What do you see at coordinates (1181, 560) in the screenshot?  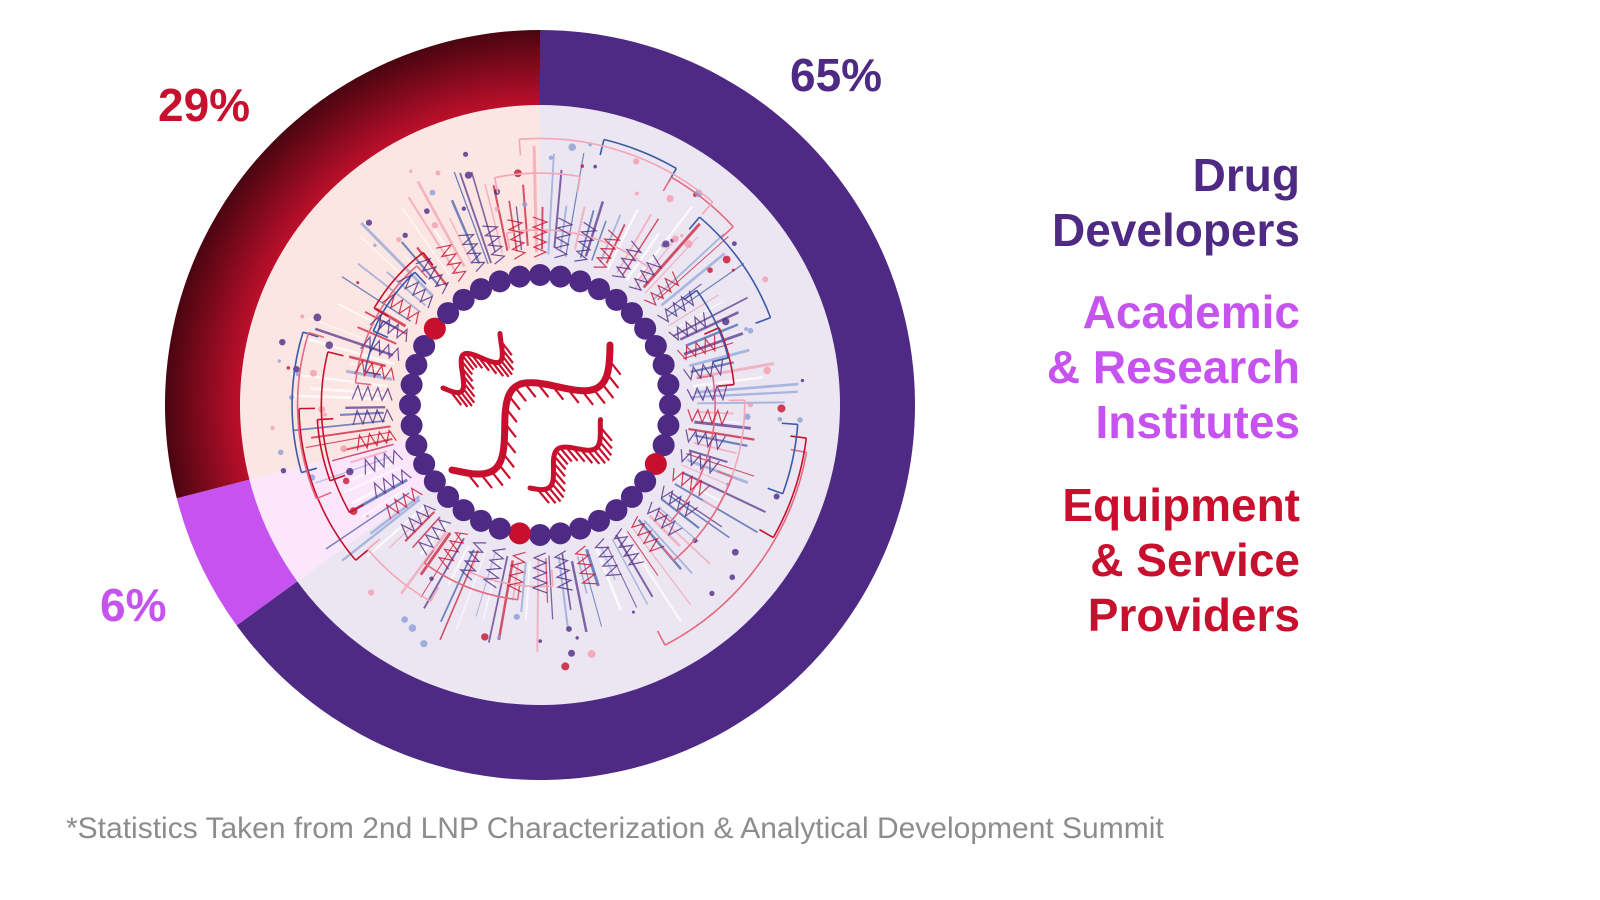 I see `legend-entry-equipment-service-providers: Equipment & Service Providers` at bounding box center [1181, 560].